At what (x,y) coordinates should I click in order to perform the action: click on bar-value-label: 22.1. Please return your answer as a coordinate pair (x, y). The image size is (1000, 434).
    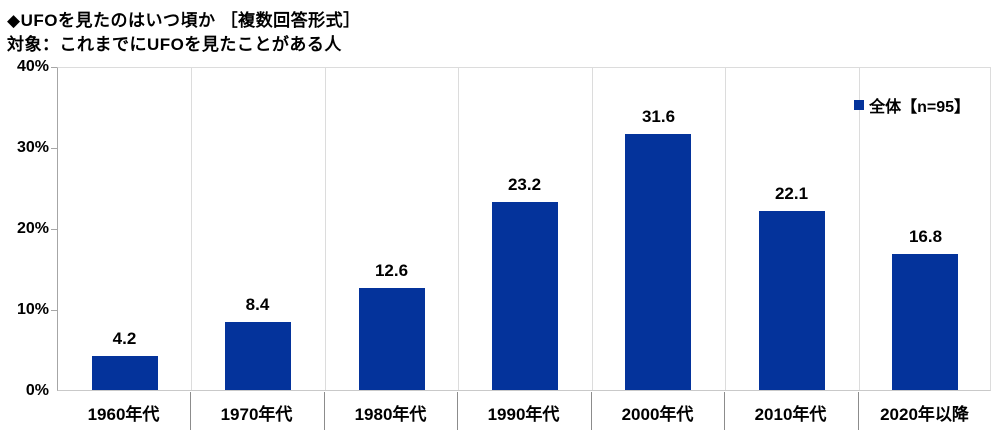
    Looking at the image, I should click on (791, 193).